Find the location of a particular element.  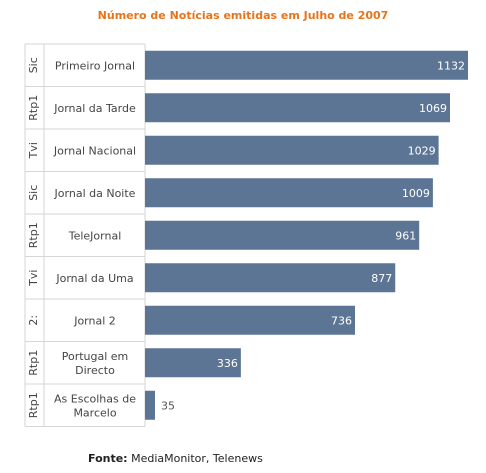

value-label: 336 is located at coordinates (227, 363).